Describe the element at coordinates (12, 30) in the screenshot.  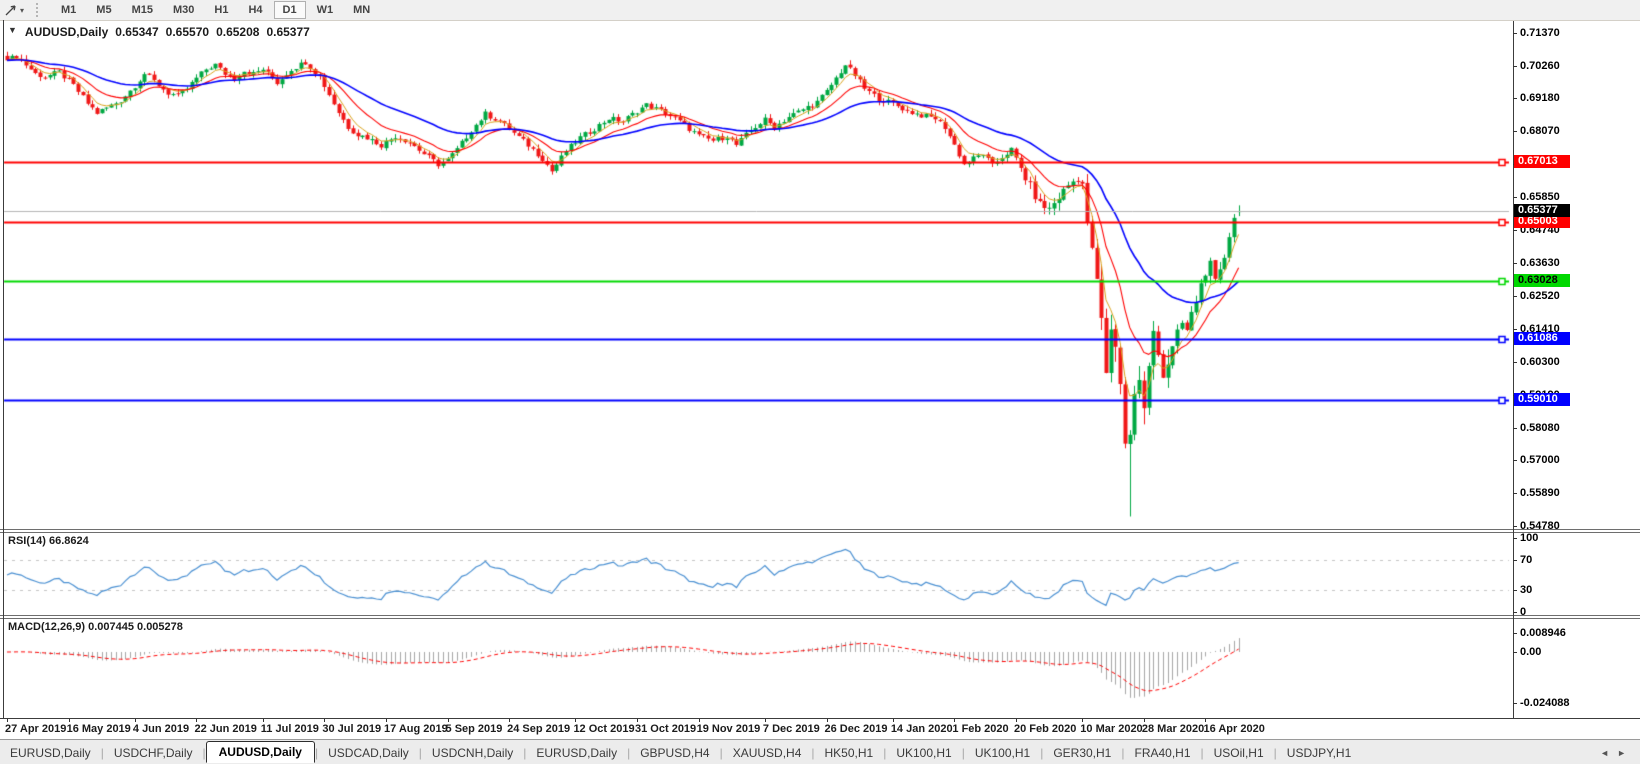
I see `collapse-arrow-icon: ▼` at that location.